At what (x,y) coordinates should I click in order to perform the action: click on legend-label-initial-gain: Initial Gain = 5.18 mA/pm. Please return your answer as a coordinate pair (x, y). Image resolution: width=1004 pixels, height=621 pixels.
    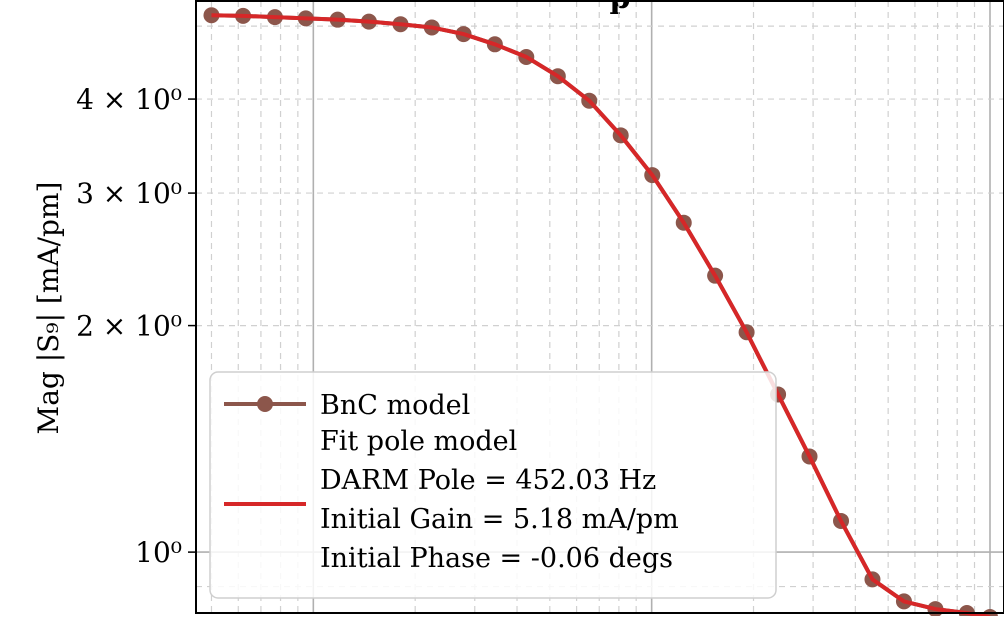
    Looking at the image, I should click on (499, 519).